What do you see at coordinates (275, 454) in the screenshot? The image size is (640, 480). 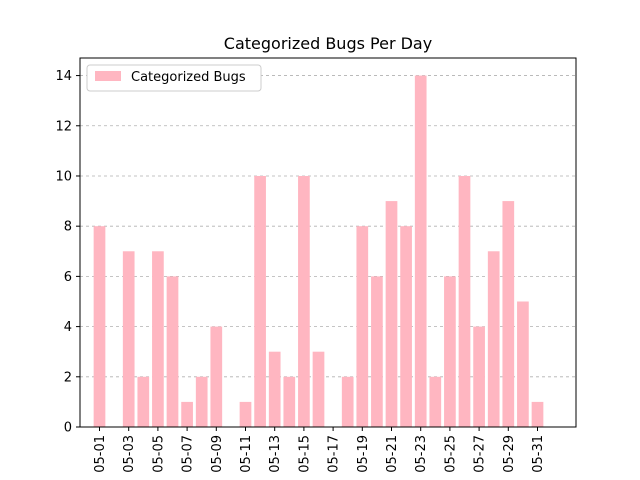 I see `x-tick-label: 05-13` at bounding box center [275, 454].